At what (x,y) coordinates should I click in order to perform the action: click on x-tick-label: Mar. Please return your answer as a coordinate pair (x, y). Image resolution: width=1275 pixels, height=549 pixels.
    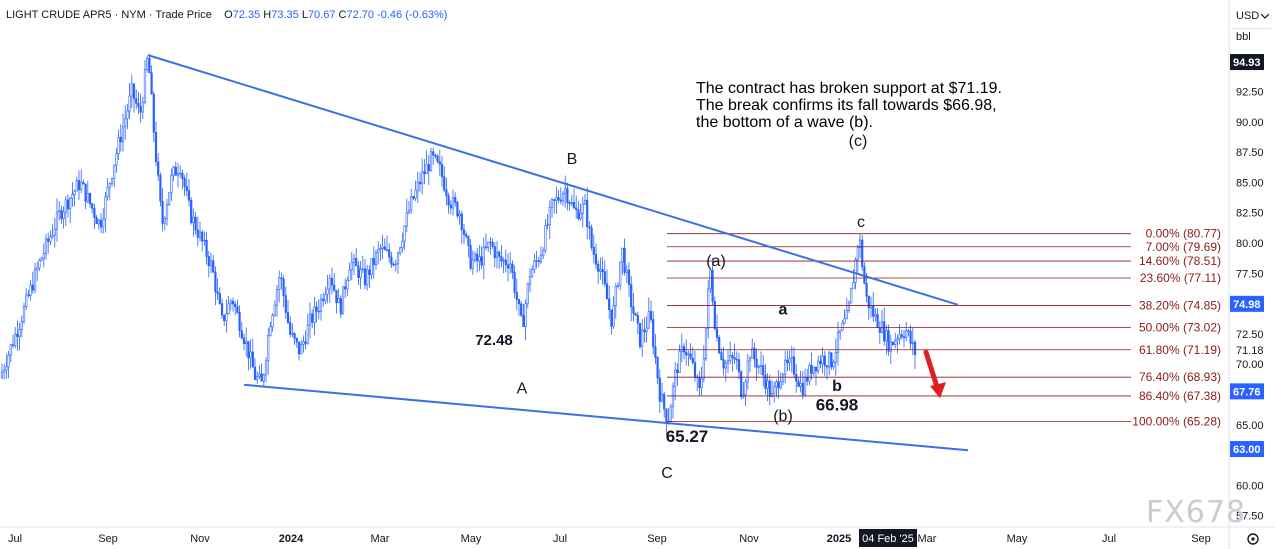
    Looking at the image, I should click on (927, 539).